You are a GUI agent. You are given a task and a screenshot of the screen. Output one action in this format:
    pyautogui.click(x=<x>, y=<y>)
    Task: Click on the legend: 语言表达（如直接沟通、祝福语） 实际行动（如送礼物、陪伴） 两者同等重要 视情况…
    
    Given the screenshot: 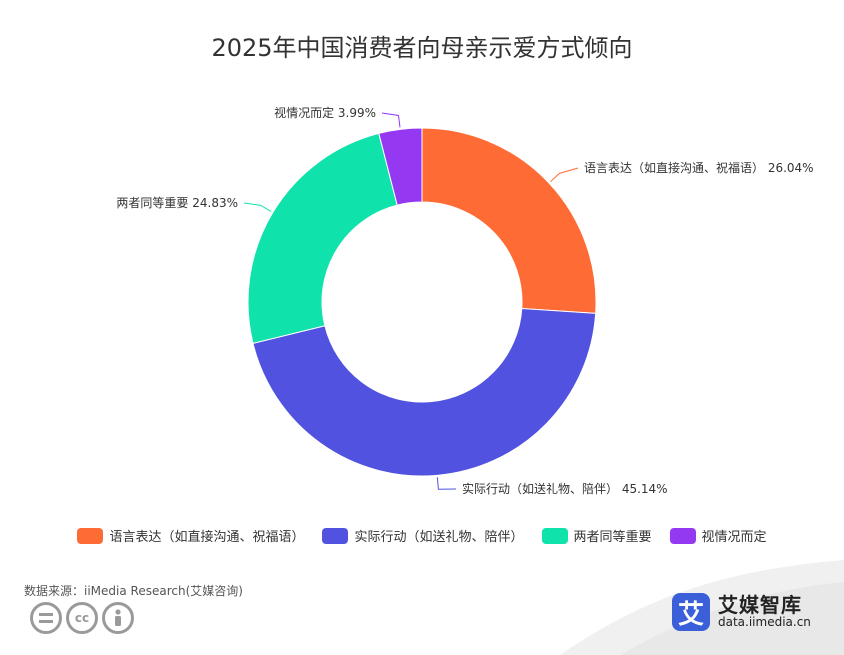 What is the action you would take?
    pyautogui.click(x=422, y=535)
    